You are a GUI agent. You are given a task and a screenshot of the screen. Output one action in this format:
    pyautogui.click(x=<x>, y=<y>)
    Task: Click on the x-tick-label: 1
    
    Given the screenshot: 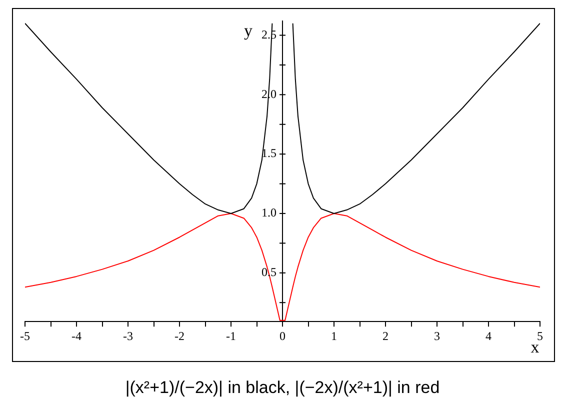 What is the action you would take?
    pyautogui.click(x=334, y=335)
    